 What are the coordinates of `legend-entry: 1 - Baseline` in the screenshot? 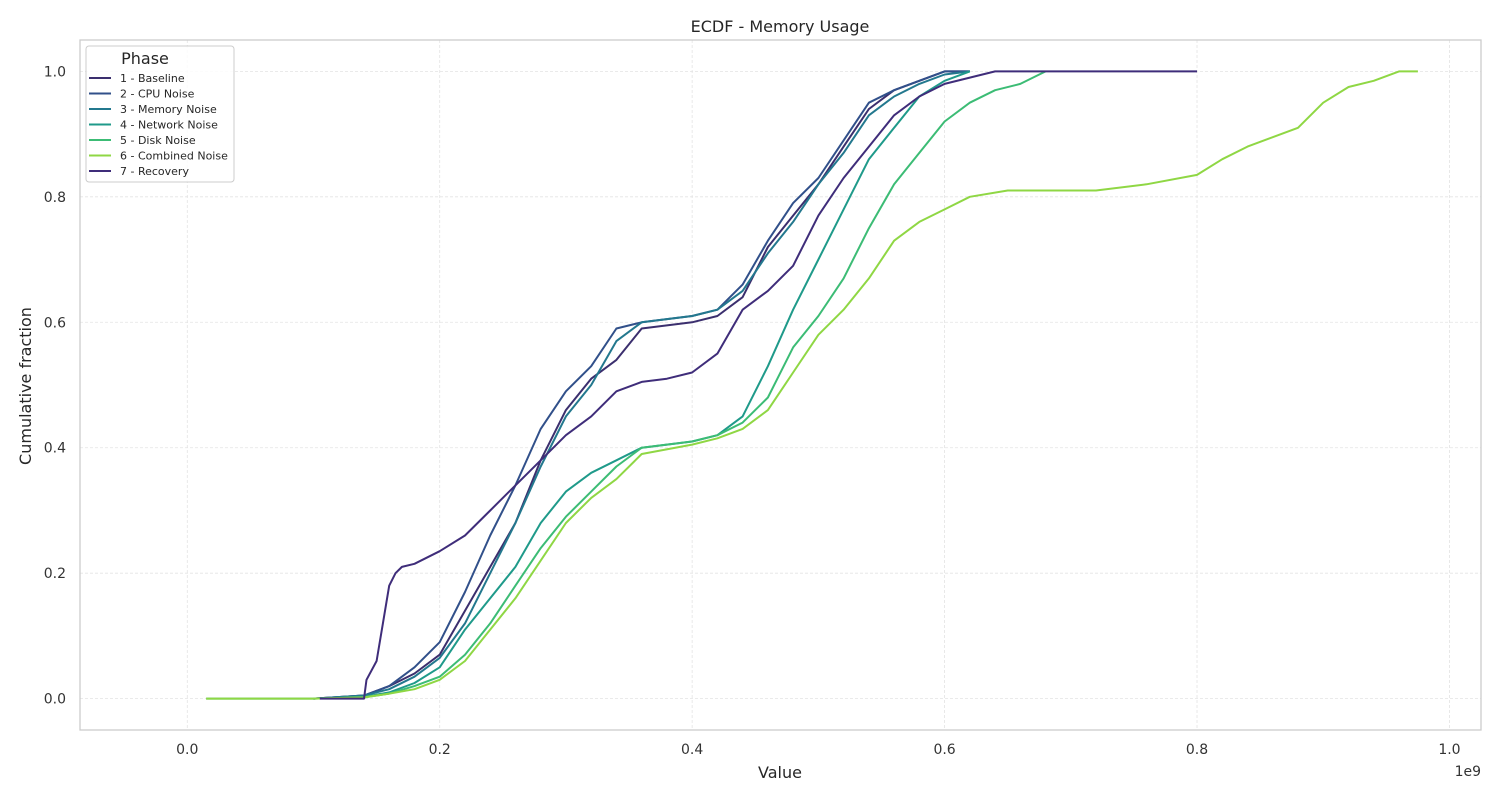 It's located at (152, 78).